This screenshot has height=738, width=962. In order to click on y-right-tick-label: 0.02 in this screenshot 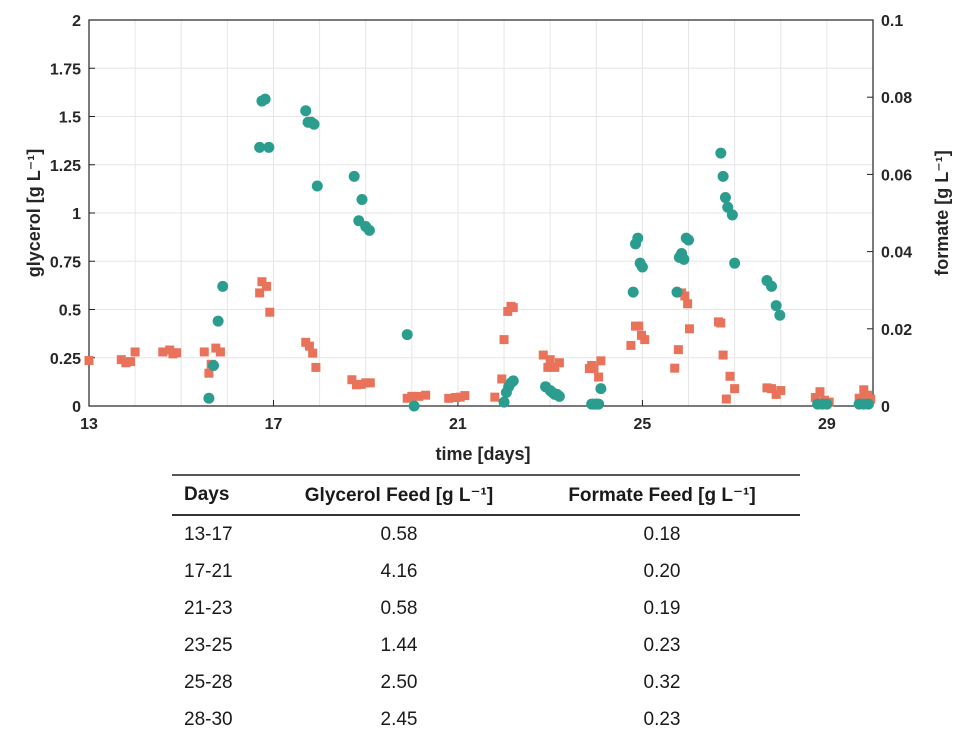, I will do `click(896, 330)`.